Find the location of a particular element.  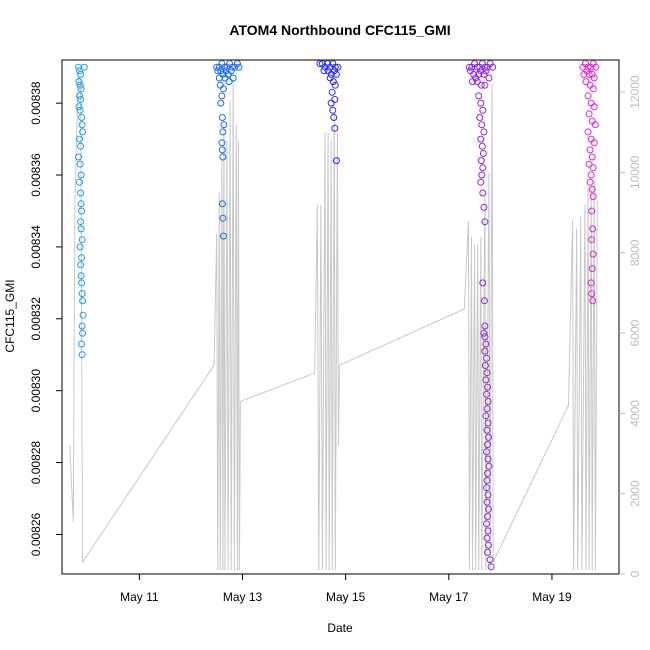

y-axis-right: 0 2000 4000 6000 8000 10000 12000 is located at coordinates (630, 326).